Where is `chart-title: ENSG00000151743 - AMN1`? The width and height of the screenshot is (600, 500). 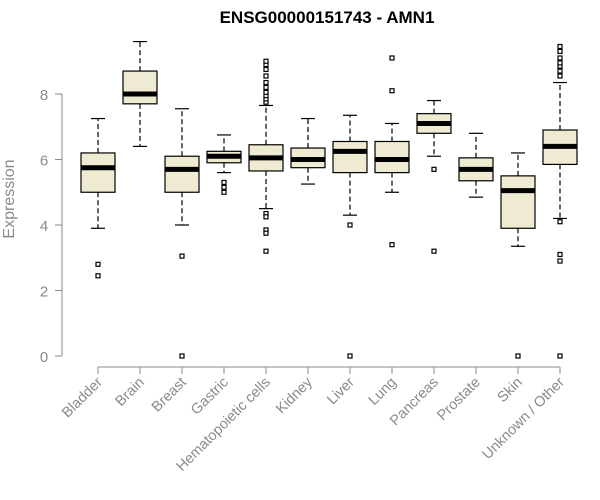 chart-title: ENSG00000151743 - AMN1 is located at coordinates (327, 17).